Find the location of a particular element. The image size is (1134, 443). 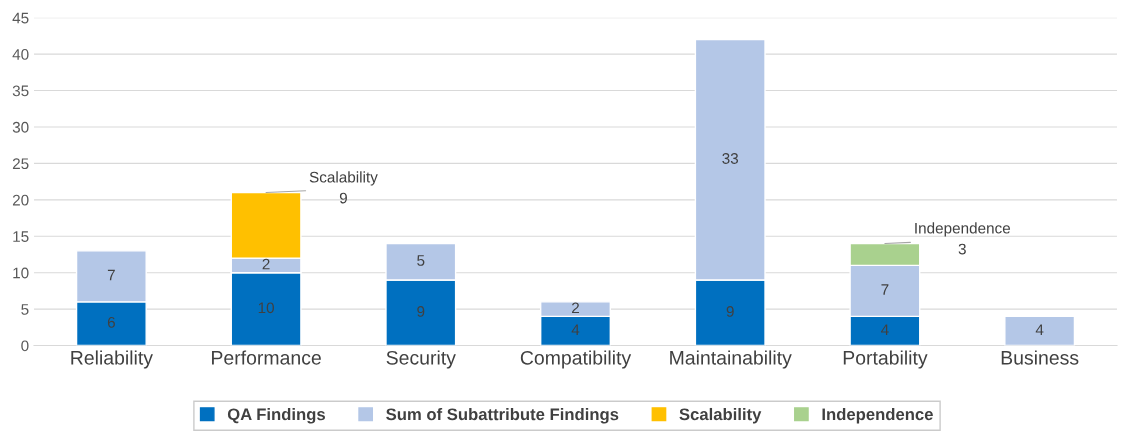

data-label: 10 is located at coordinates (266, 308).